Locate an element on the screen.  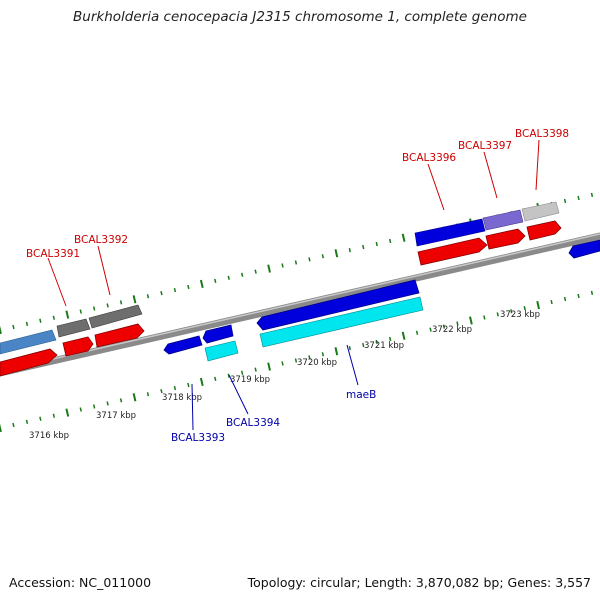
gene-label: BCAL3393 is located at coordinates (198, 438).